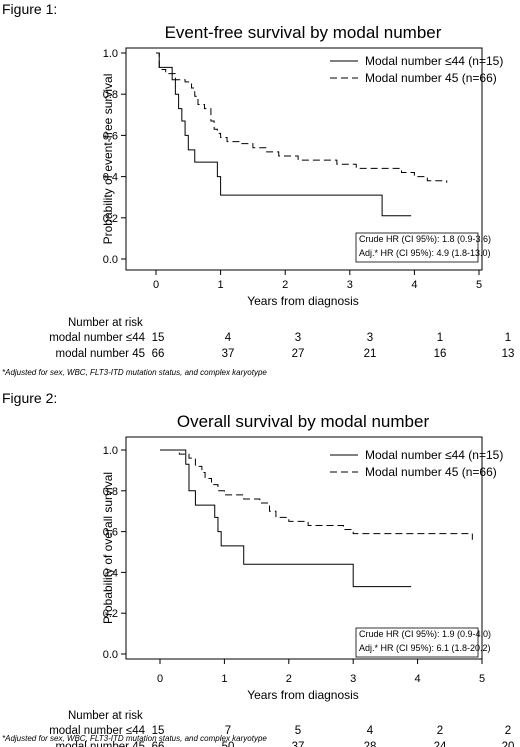  Describe the element at coordinates (425, 239) in the screenshot. I see `hr-stat-line: Crude HR (CI 95%): 1.8 (0.9-3.6)` at that location.